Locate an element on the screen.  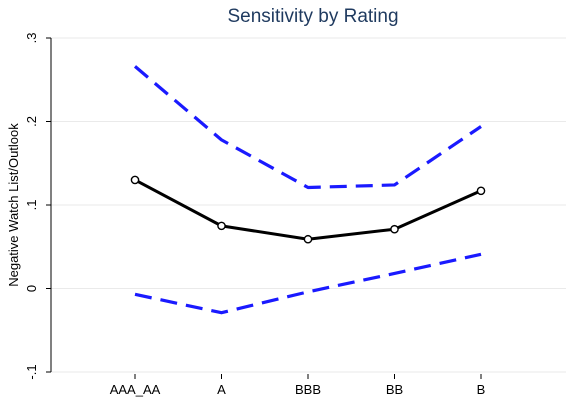
x-tick-label: BBB is located at coordinates (308, 389).